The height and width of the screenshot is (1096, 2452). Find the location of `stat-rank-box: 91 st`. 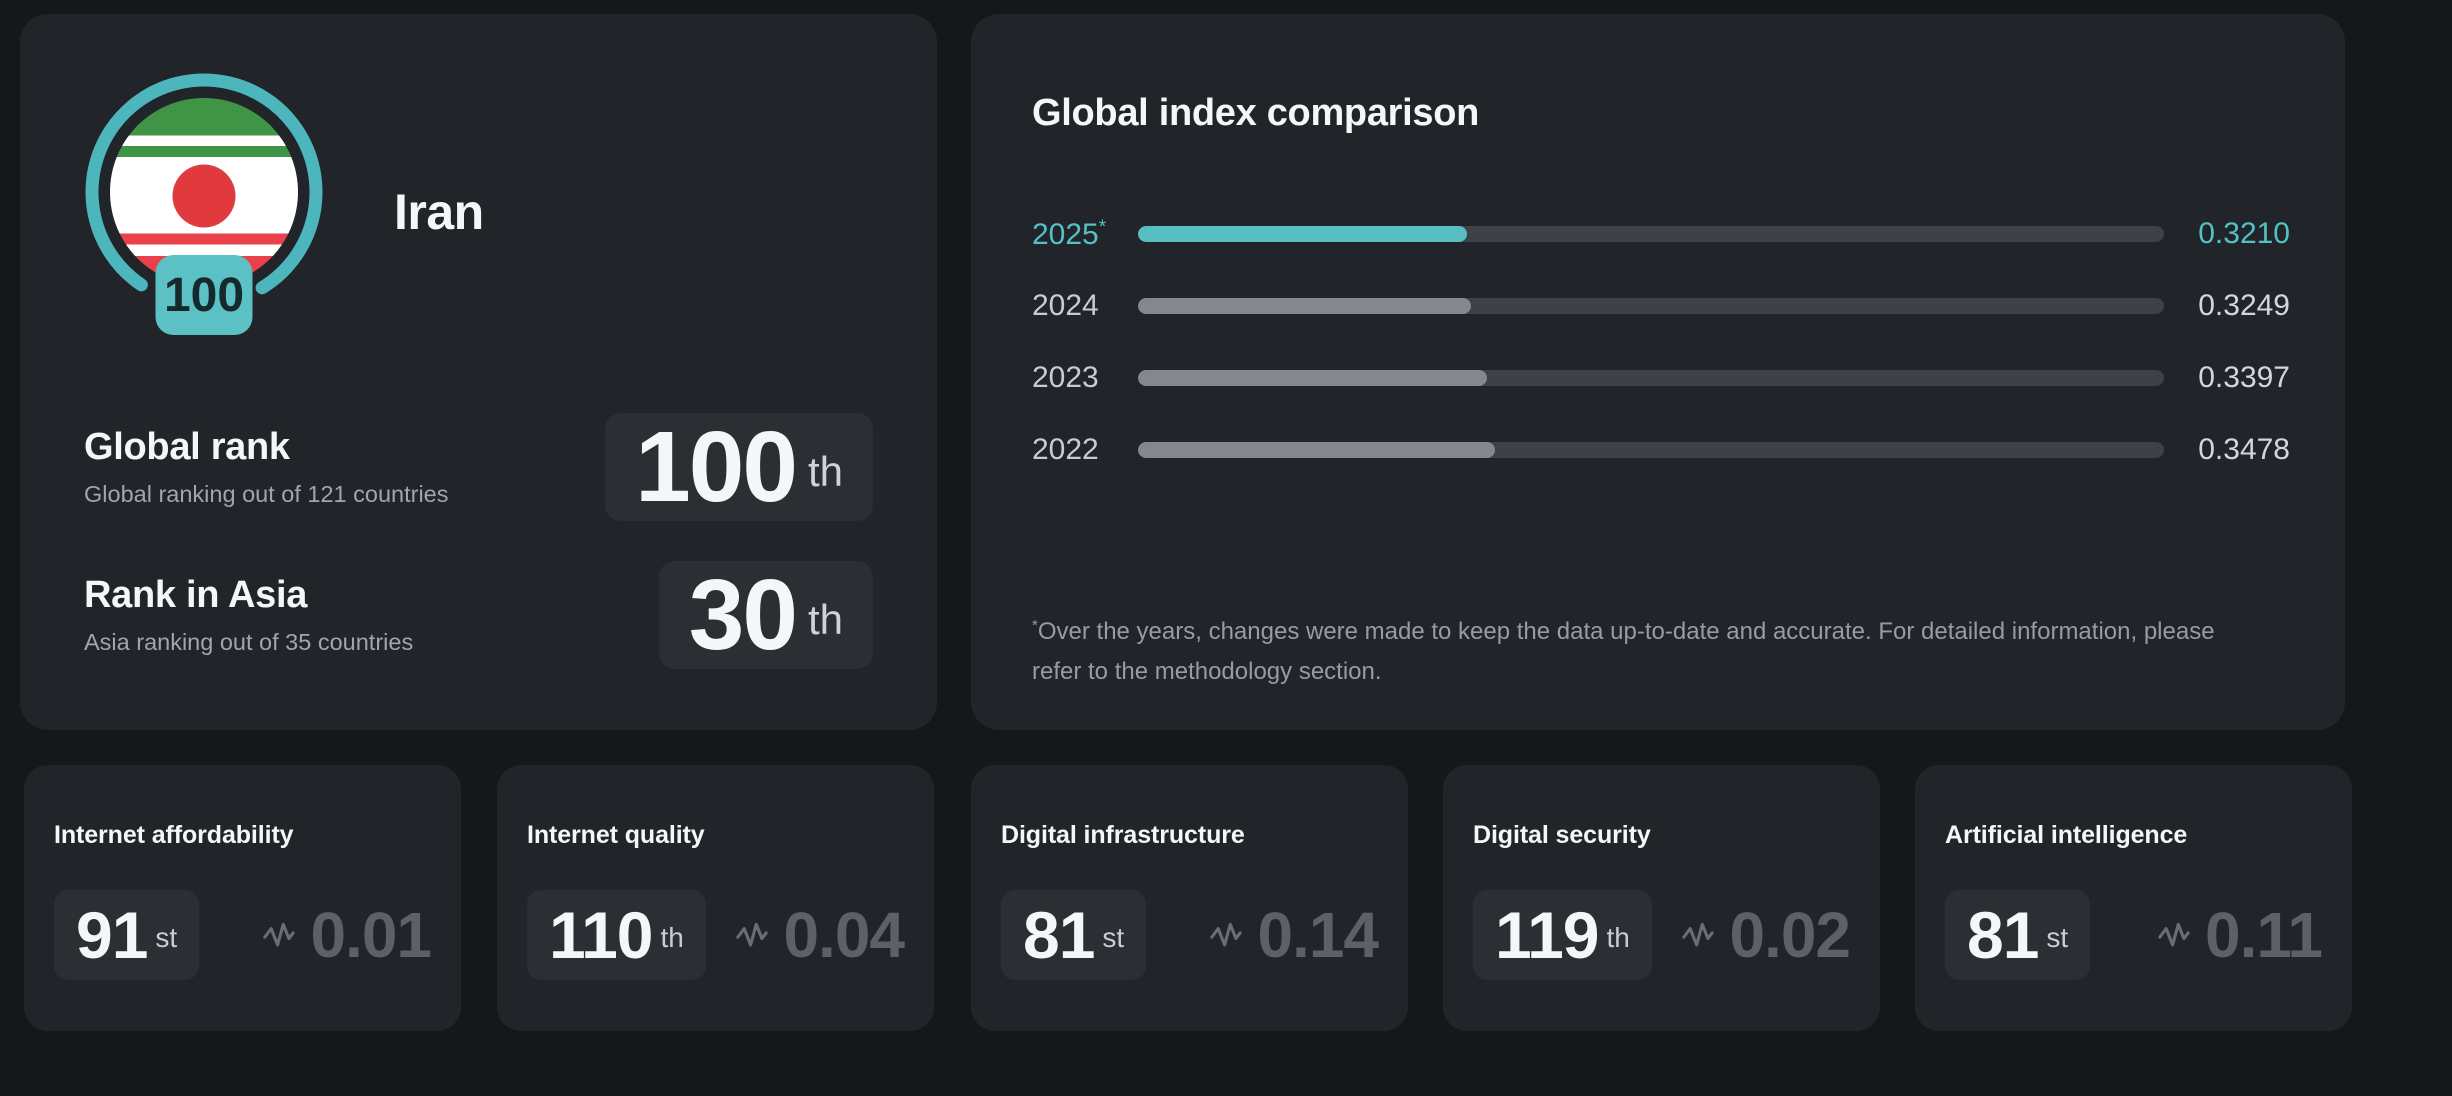

stat-rank-box: 91 st is located at coordinates (127, 935).